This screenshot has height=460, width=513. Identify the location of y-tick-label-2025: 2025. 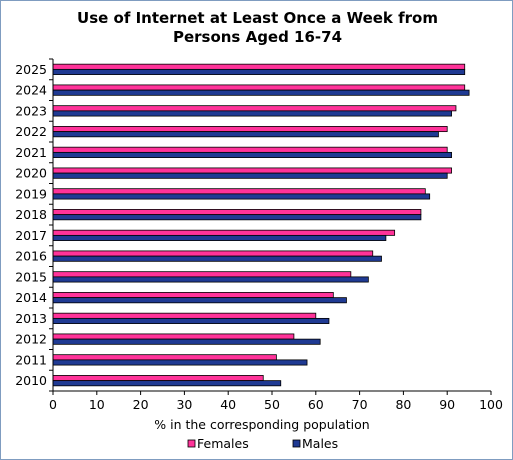
(31, 69).